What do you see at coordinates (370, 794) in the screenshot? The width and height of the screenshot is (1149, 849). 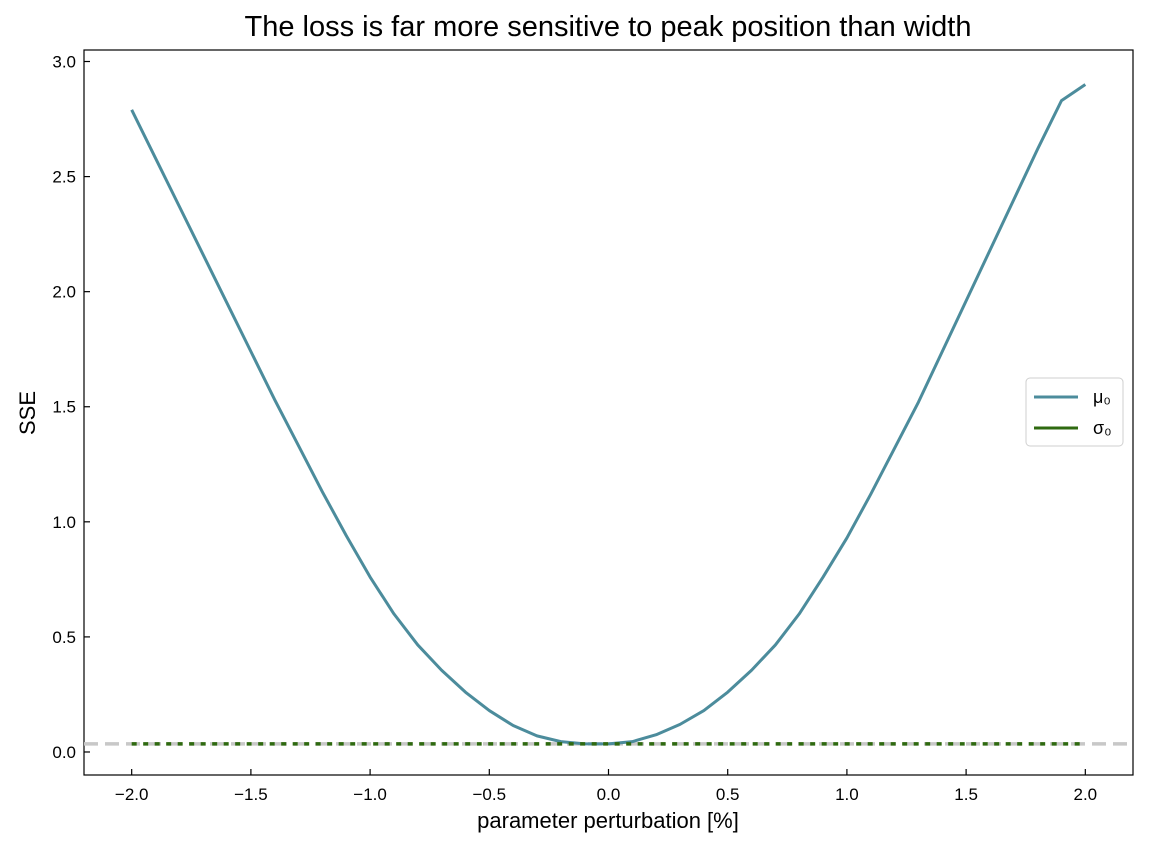 I see `x-tick-label: −1.0` at bounding box center [370, 794].